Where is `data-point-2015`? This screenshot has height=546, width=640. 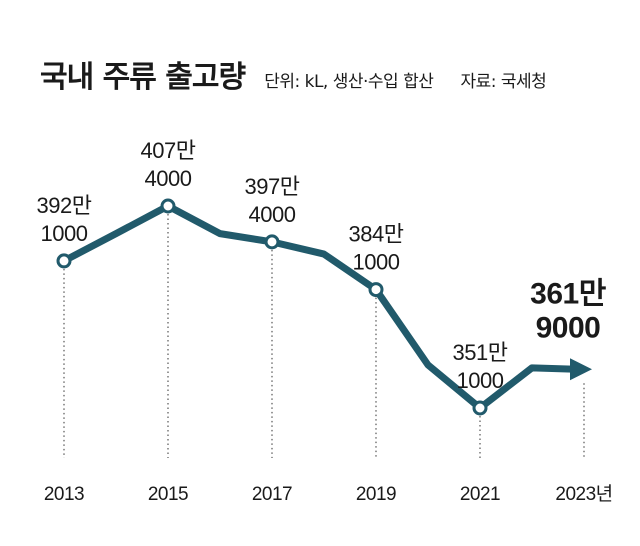
data-point-2015 is located at coordinates (168, 206).